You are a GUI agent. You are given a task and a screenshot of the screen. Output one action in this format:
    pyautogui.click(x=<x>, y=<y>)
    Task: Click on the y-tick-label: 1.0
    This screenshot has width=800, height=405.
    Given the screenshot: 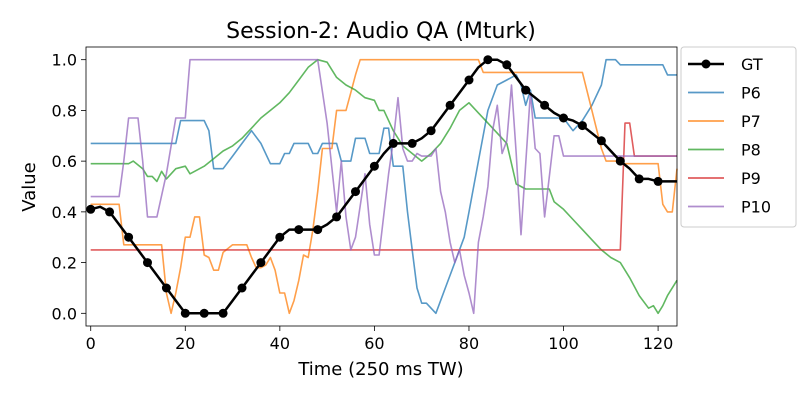 What is the action you would take?
    pyautogui.click(x=64, y=60)
    